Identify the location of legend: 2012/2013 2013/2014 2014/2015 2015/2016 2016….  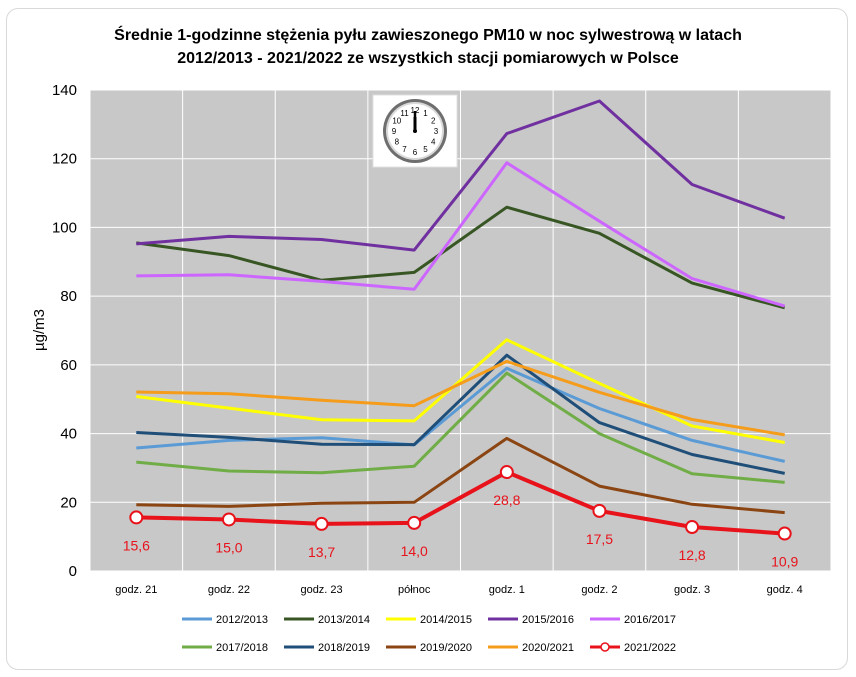
(429, 634).